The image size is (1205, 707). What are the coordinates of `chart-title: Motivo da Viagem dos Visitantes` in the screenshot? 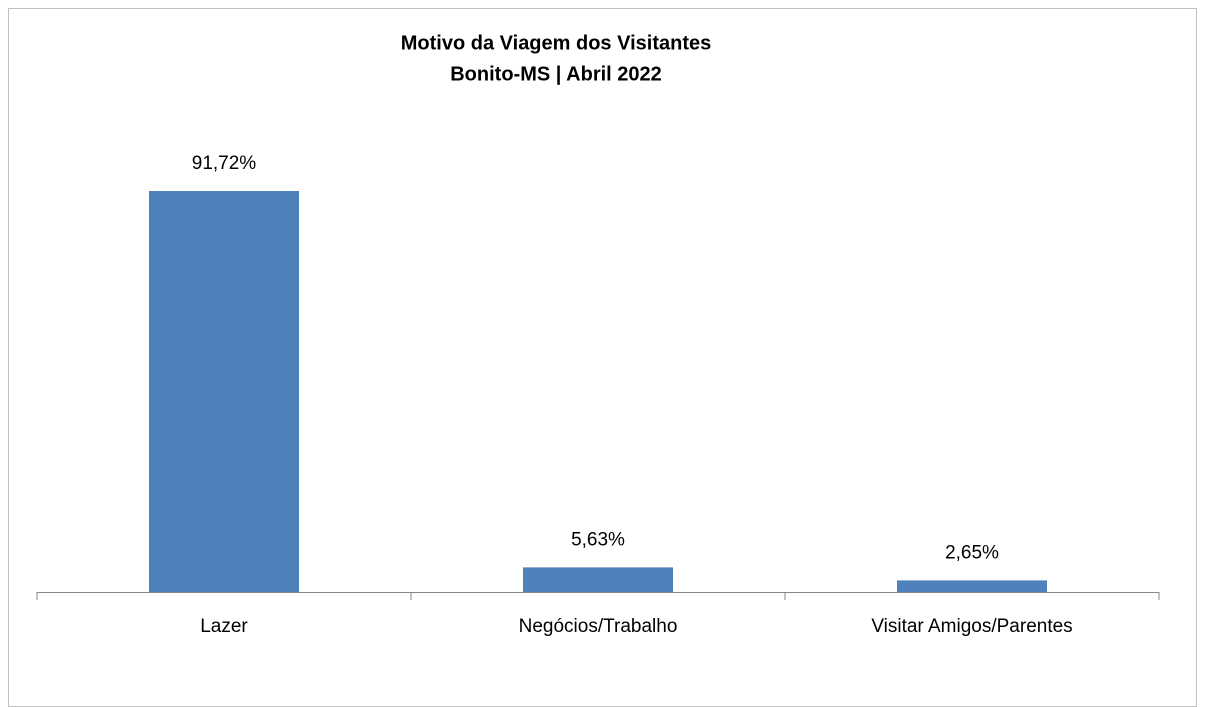 It's located at (556, 43).